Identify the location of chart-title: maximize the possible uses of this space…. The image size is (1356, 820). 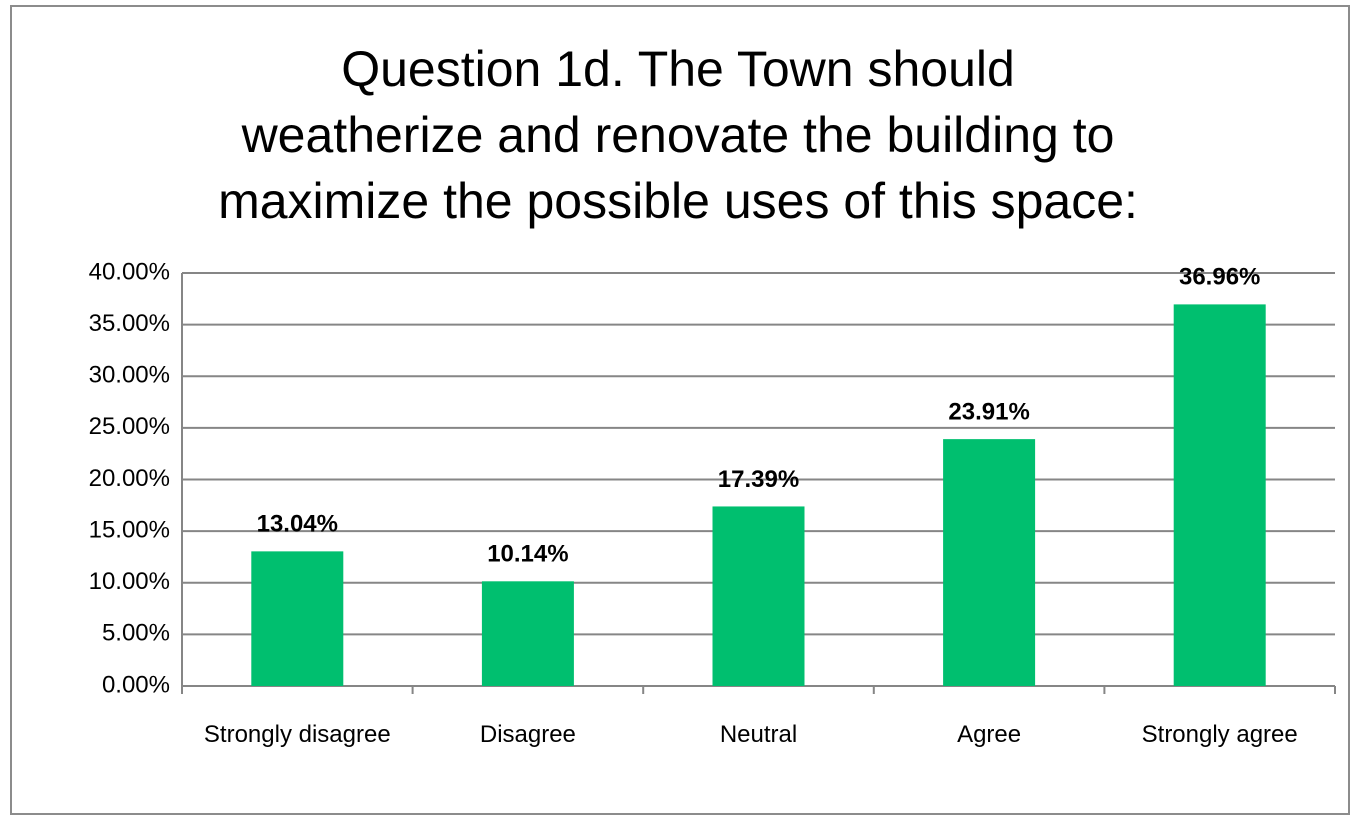
(678, 201).